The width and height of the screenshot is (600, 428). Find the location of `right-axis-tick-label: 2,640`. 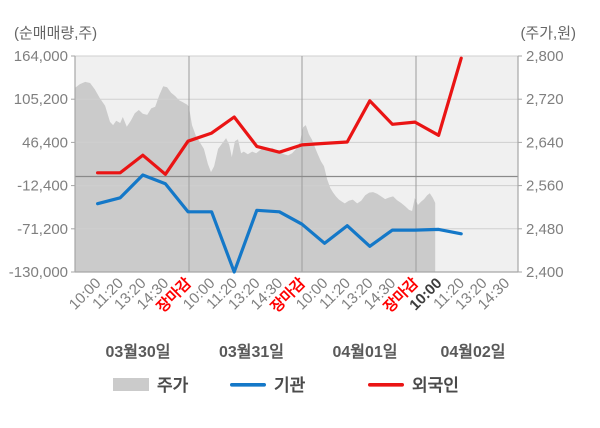

right-axis-tick-label: 2,640 is located at coordinates (545, 142).